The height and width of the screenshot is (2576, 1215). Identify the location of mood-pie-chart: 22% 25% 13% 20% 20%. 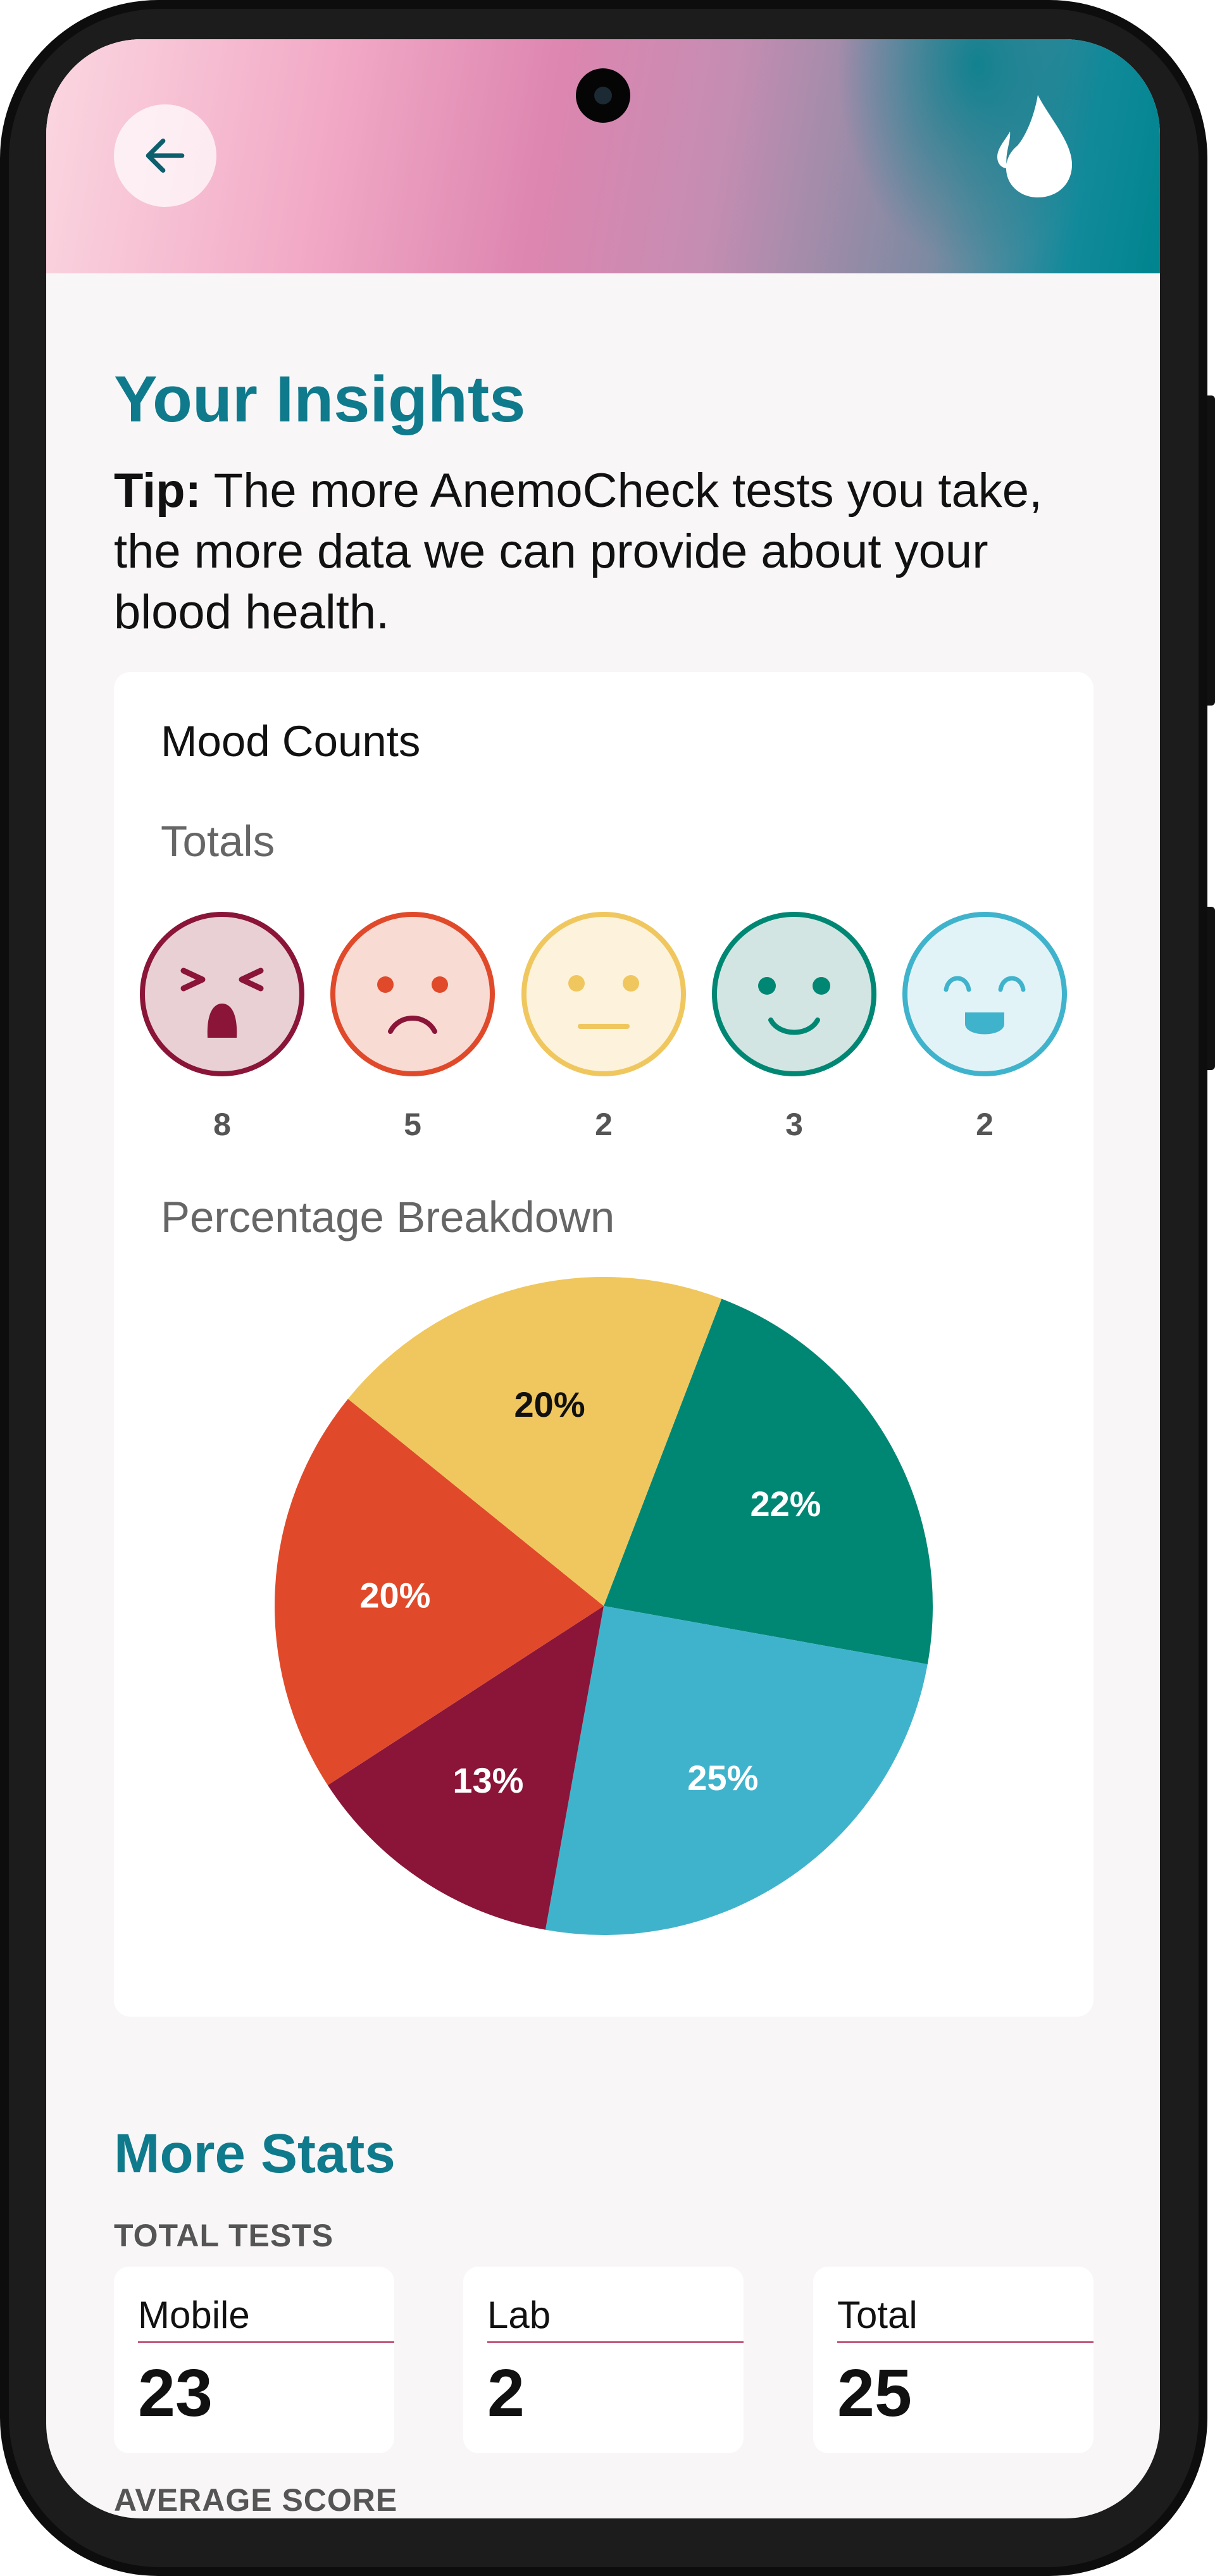
(604, 1606).